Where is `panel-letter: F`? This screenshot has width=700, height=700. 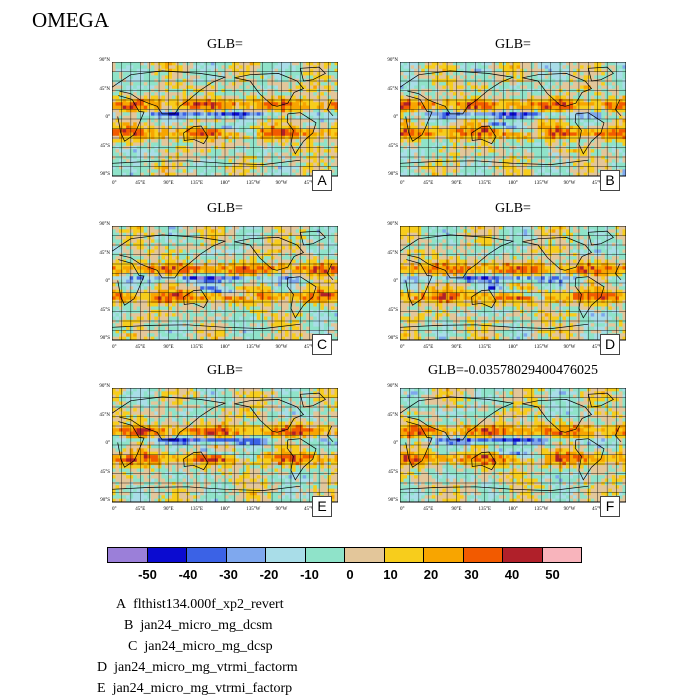 panel-letter: F is located at coordinates (610, 506).